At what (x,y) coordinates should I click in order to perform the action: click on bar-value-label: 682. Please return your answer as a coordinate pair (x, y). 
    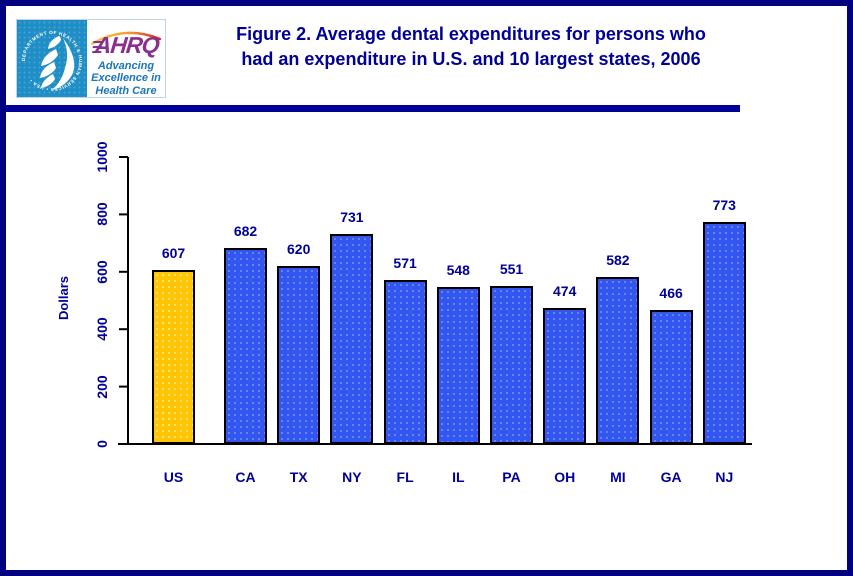
    Looking at the image, I should click on (245, 231).